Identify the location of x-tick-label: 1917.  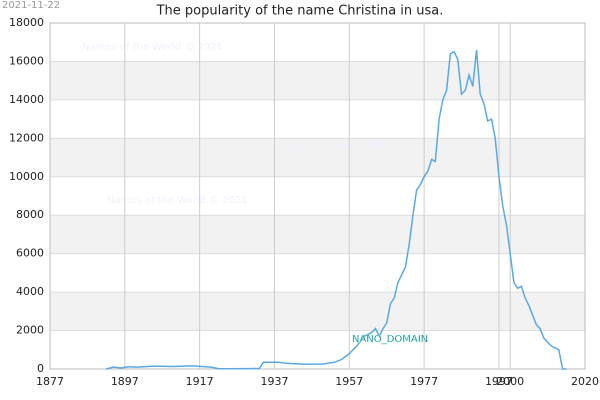
(200, 381).